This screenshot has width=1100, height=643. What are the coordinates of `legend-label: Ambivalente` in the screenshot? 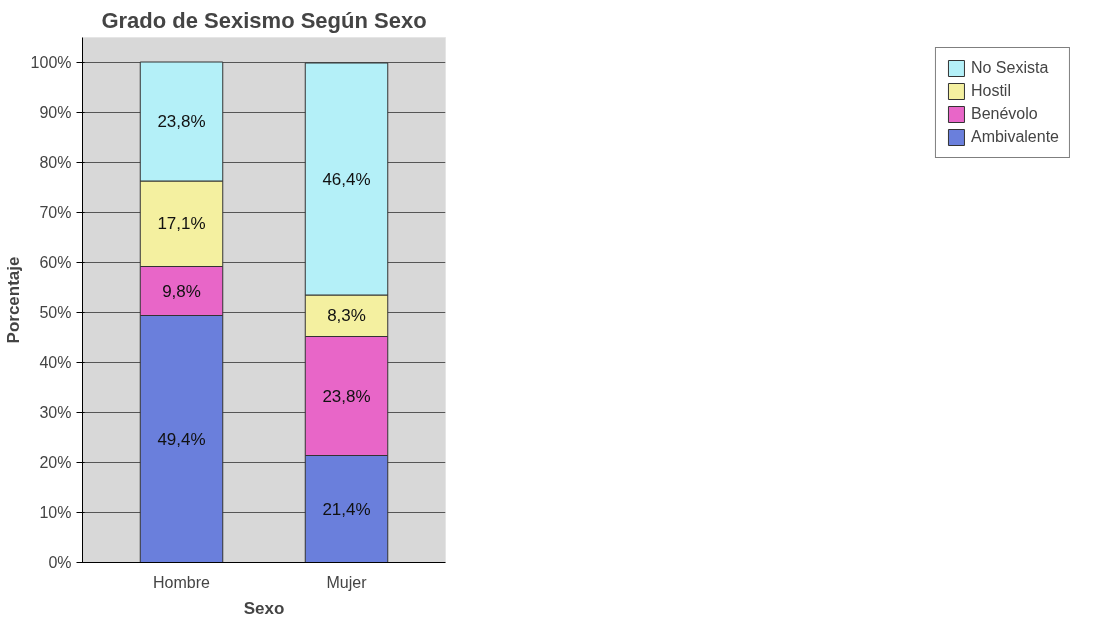 It's located at (1014, 137).